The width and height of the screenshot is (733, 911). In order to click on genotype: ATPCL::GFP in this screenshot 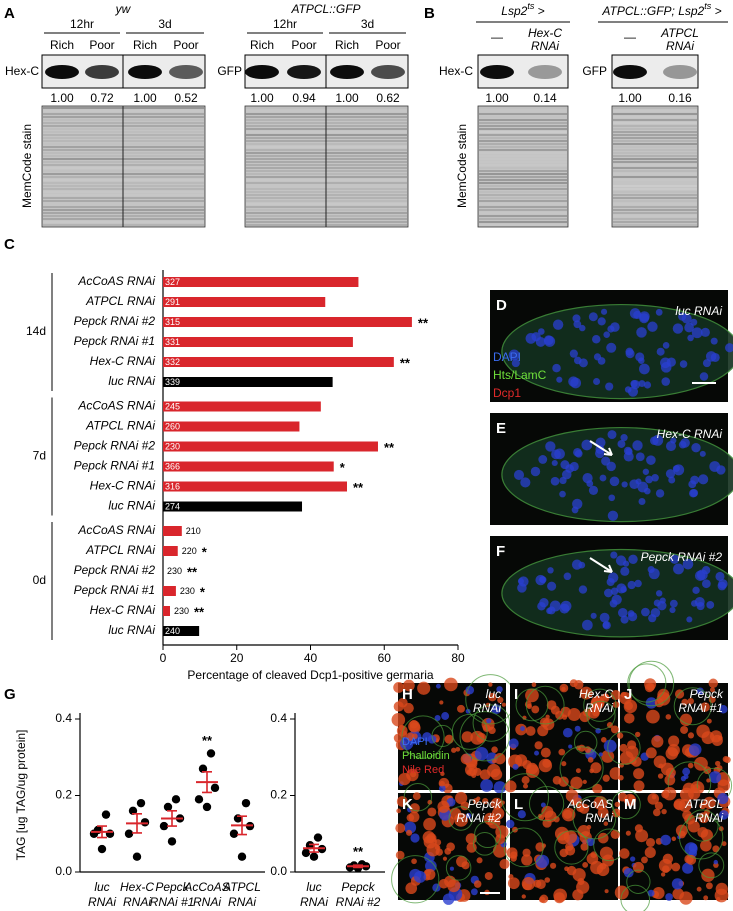, I will do `click(325, 9)`.